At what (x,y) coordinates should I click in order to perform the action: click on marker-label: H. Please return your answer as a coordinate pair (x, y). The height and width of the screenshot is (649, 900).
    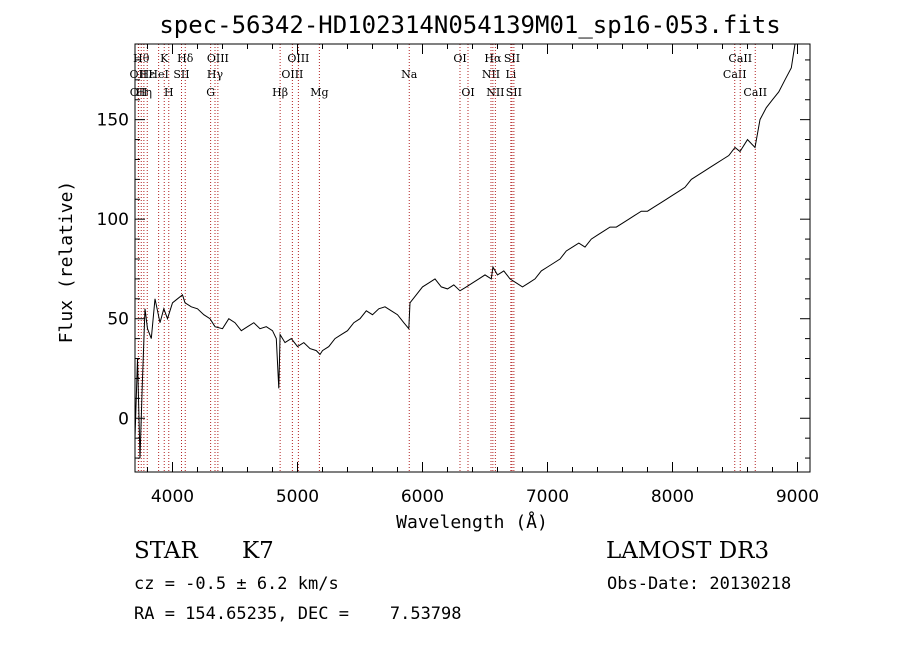
    Looking at the image, I should click on (169, 92).